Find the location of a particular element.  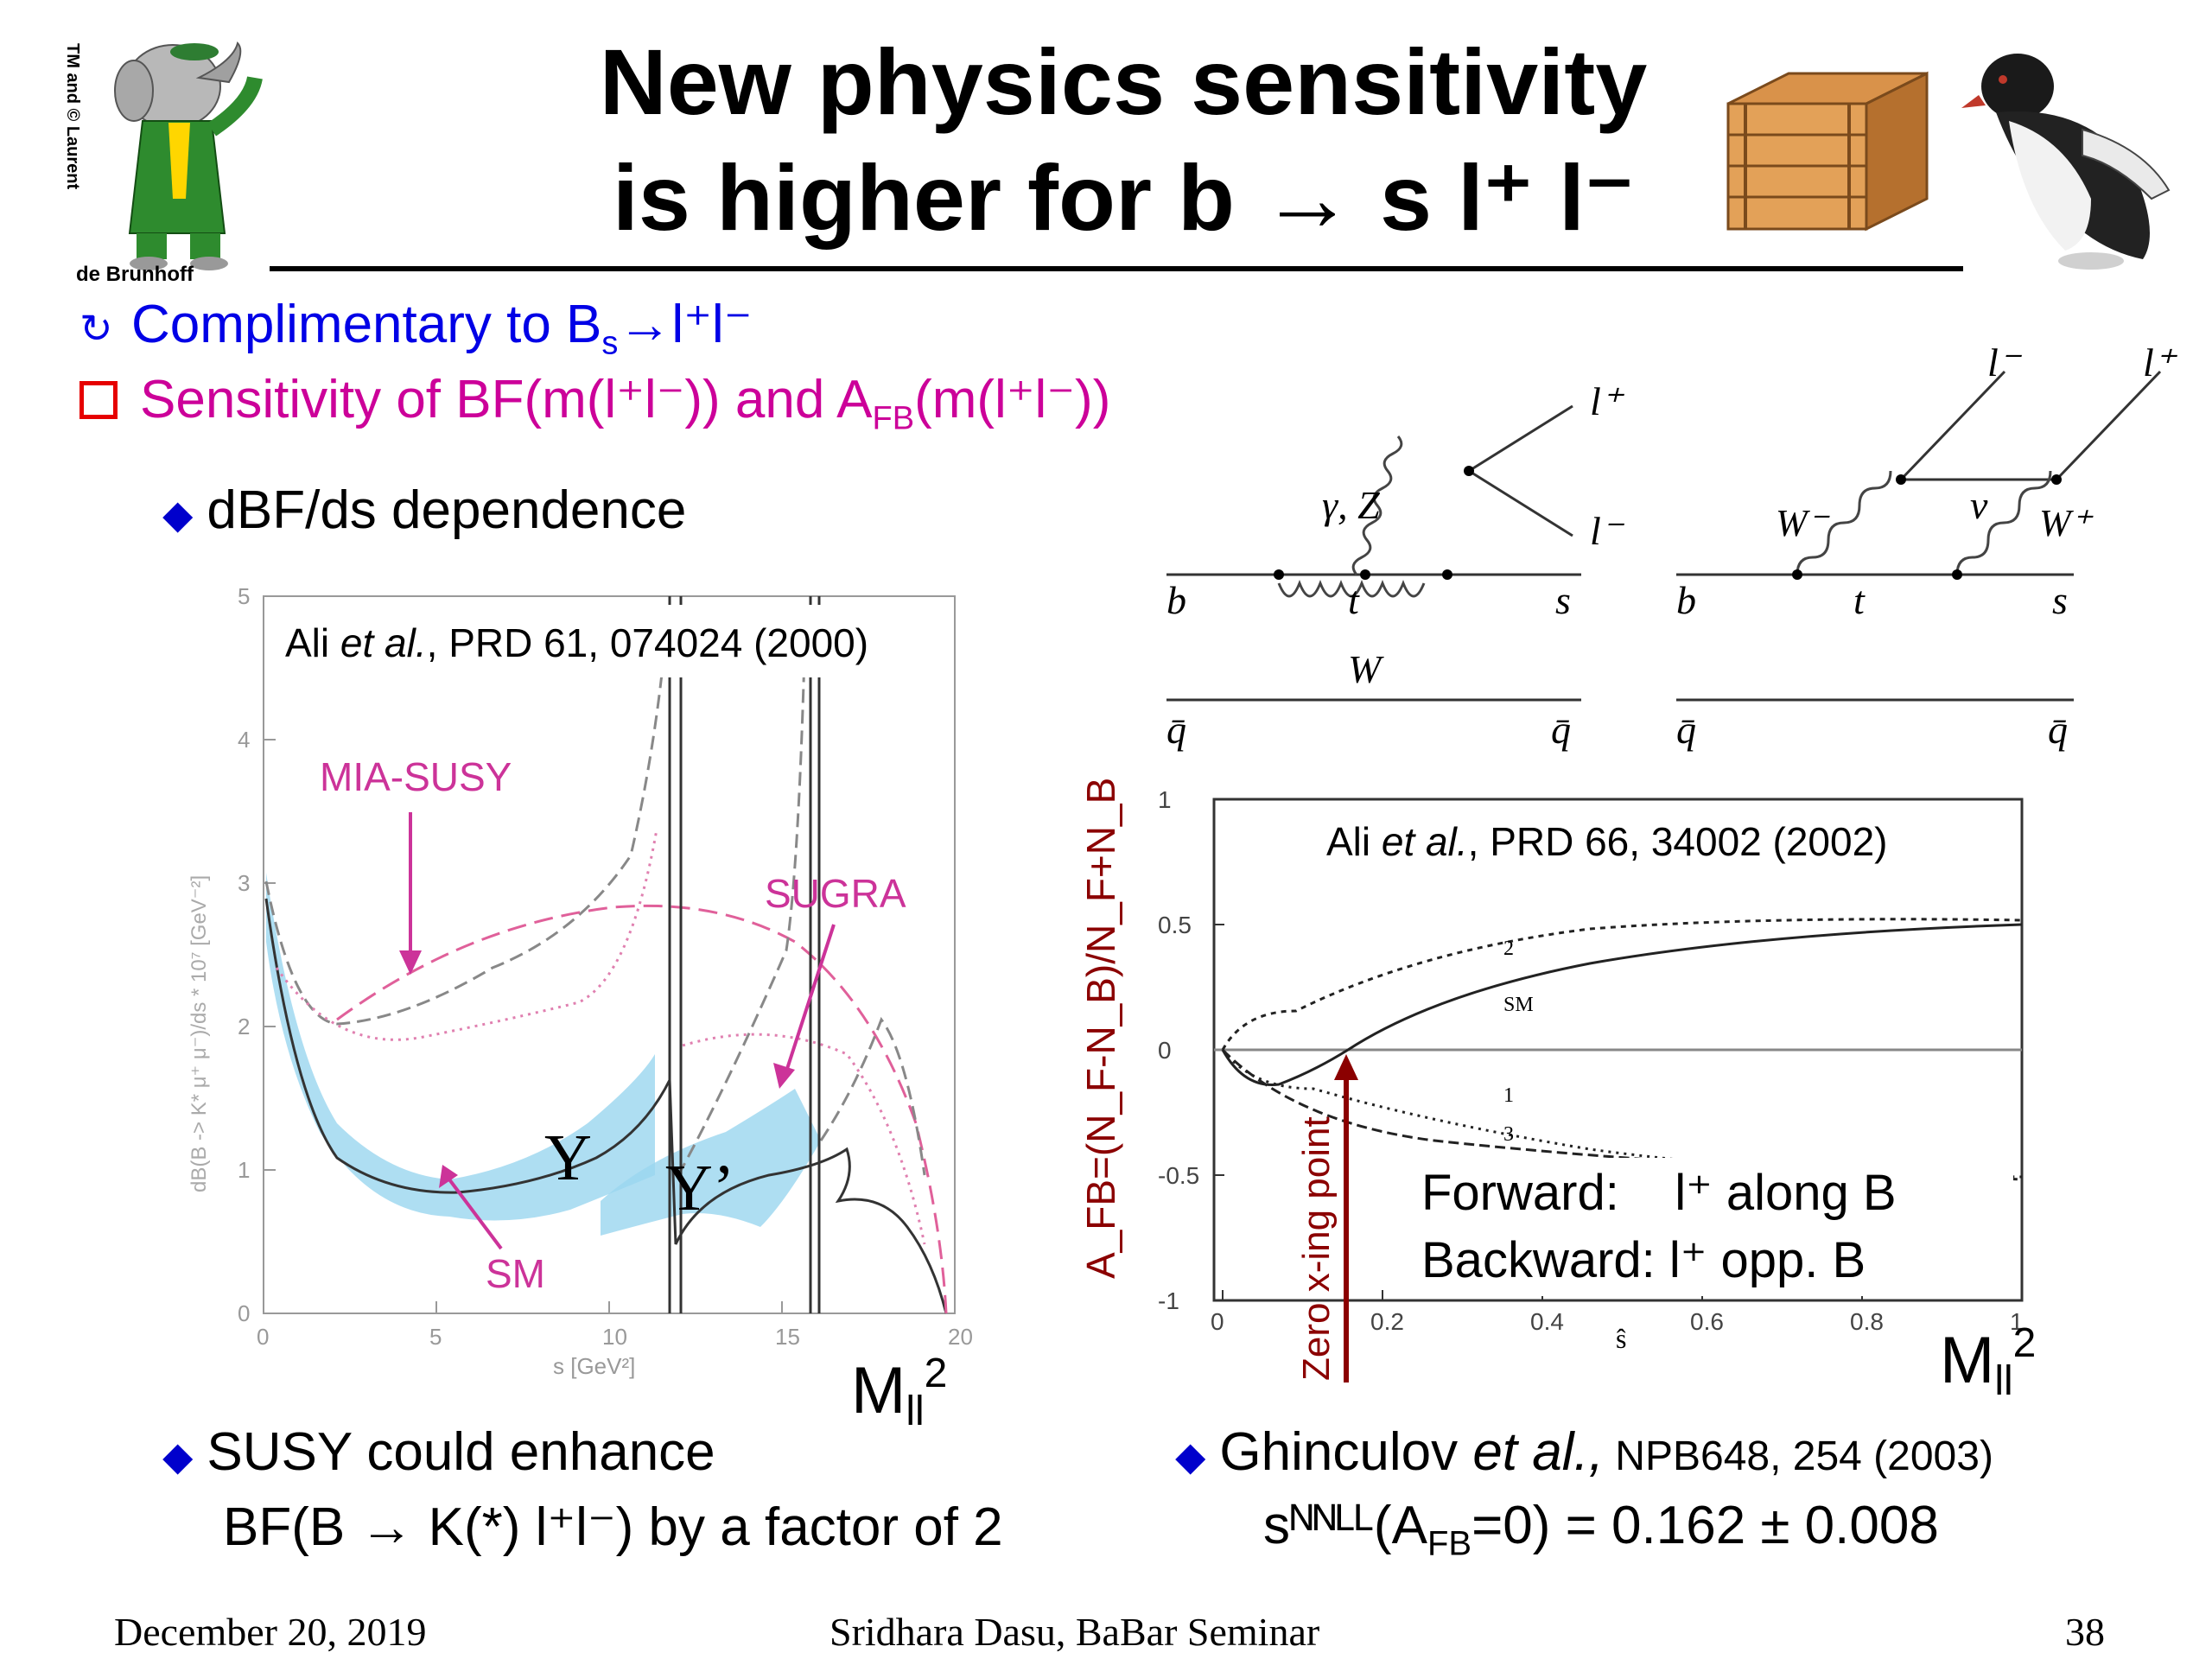

left-mass-m: M is located at coordinates (878, 1390).